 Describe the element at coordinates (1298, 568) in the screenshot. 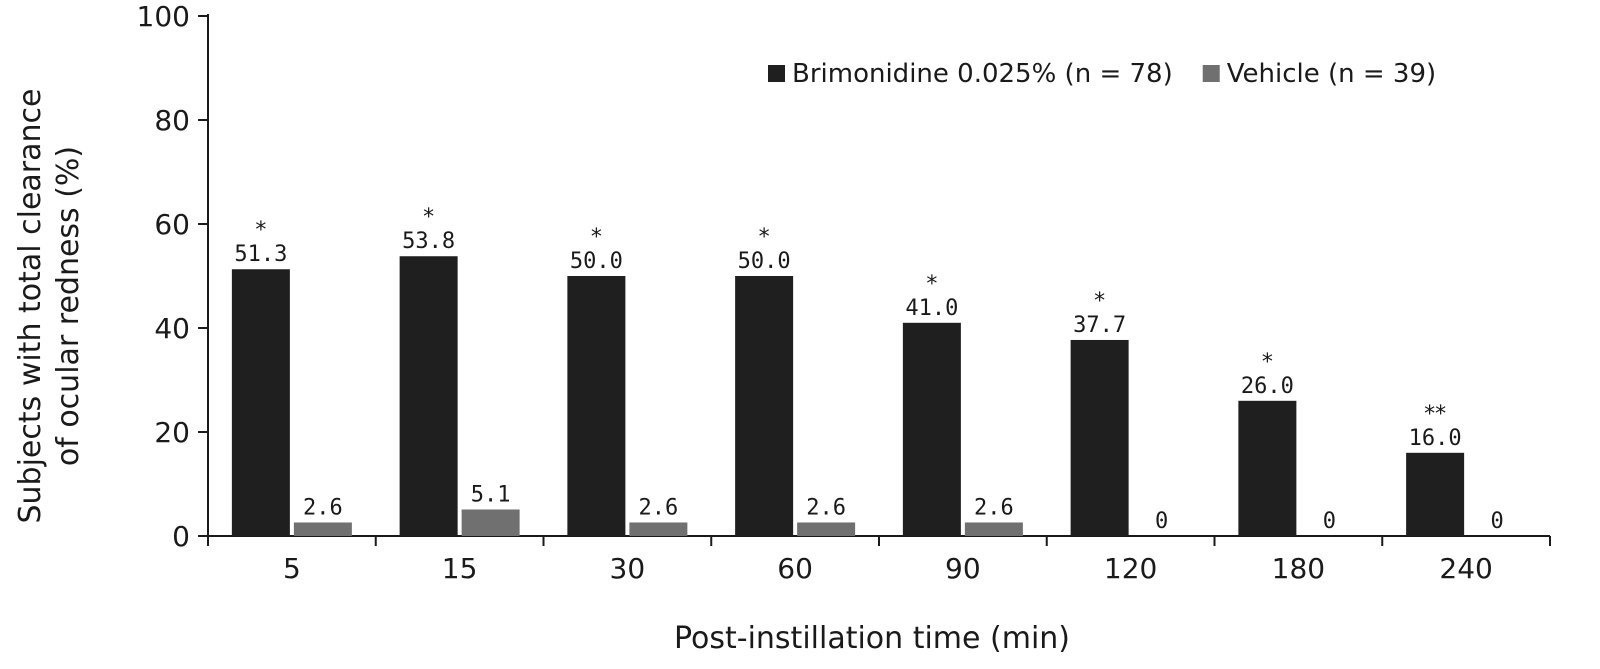

I see `x-tick-label: 180` at that location.